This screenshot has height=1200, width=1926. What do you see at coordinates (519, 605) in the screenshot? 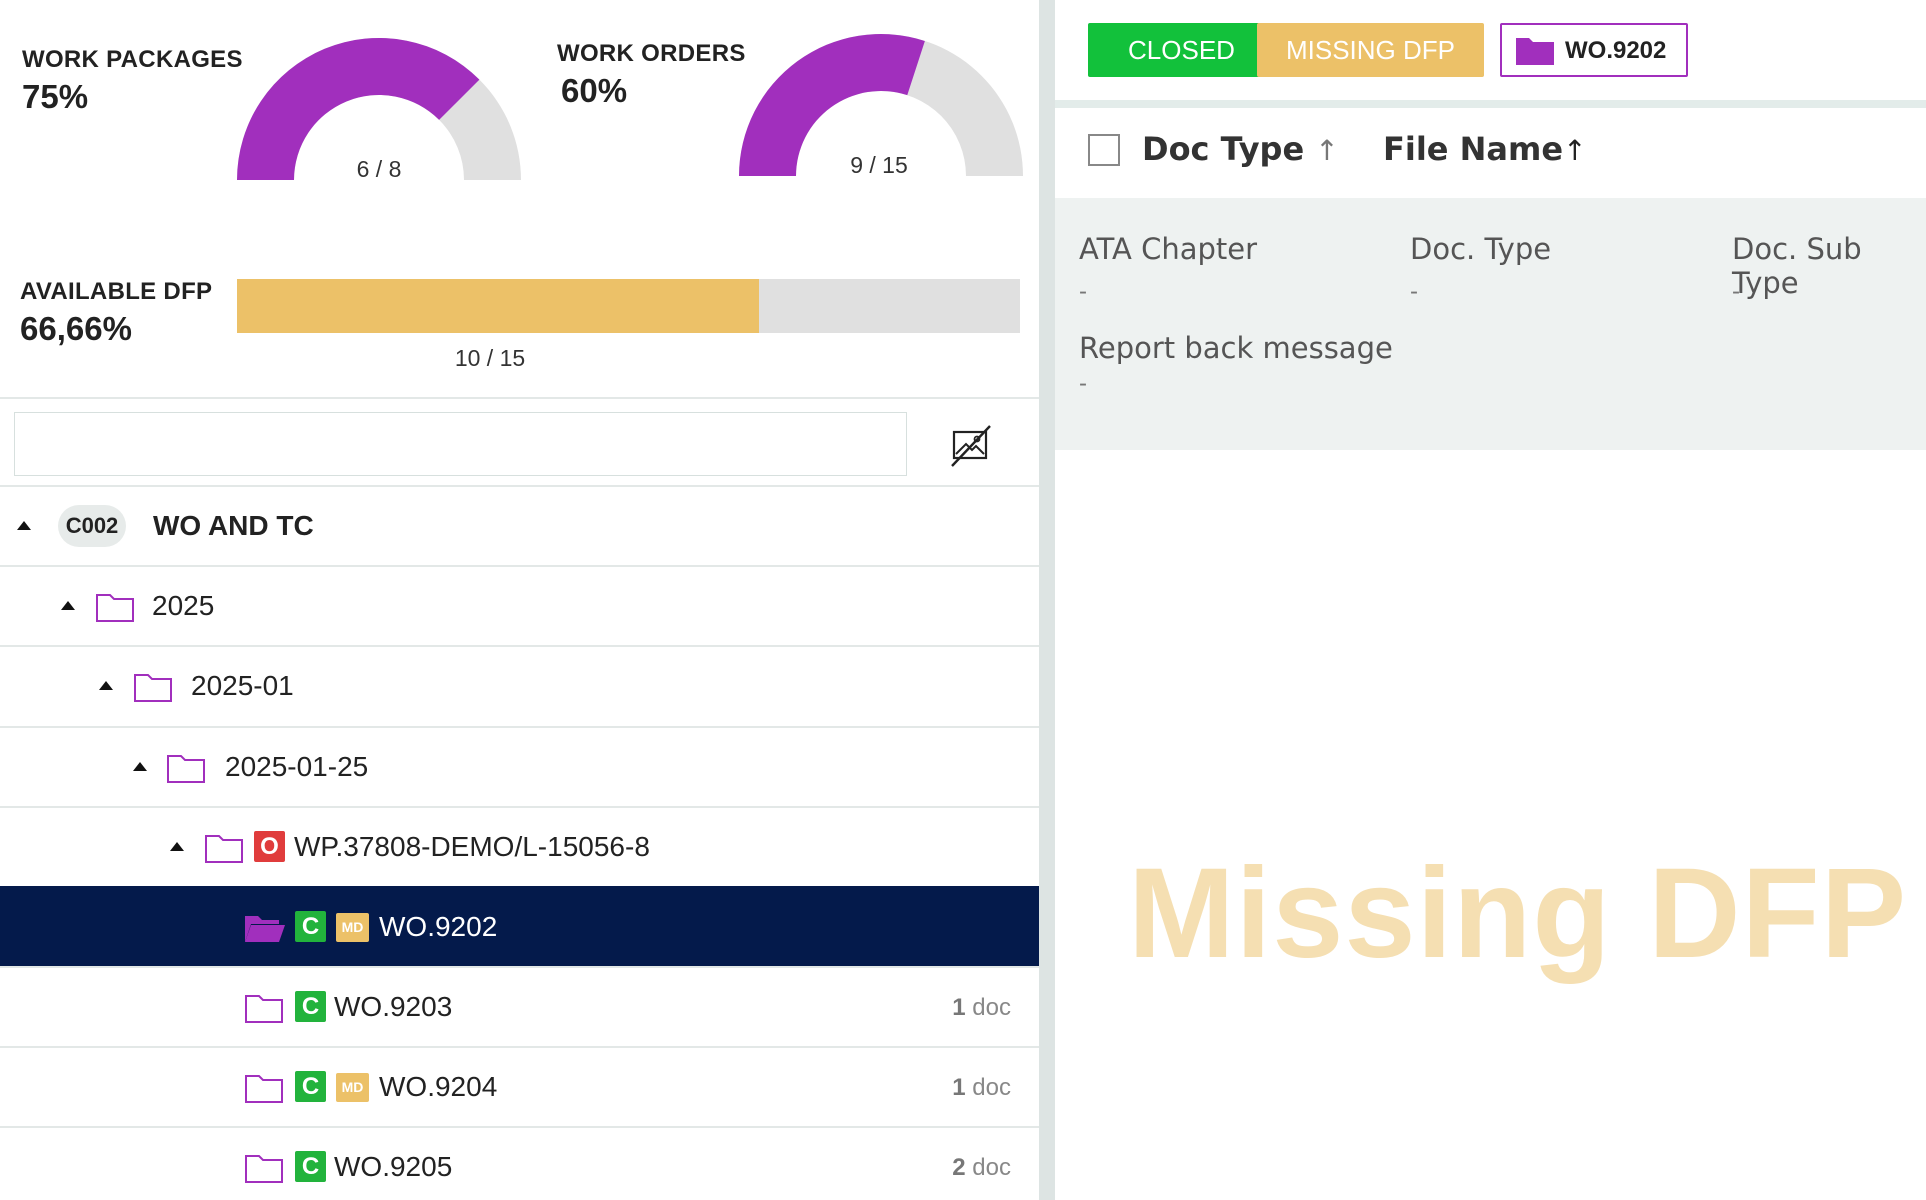
I see `tree-row-year: 2025` at bounding box center [519, 605].